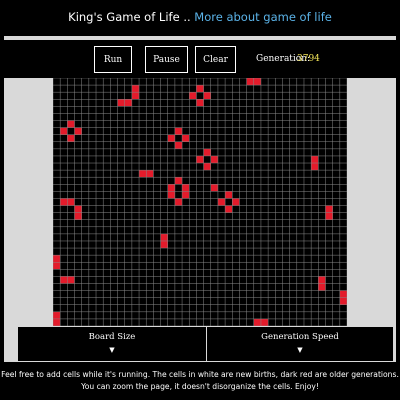  I want to click on board-size-dropdown: Board Size ▼, so click(112, 344).